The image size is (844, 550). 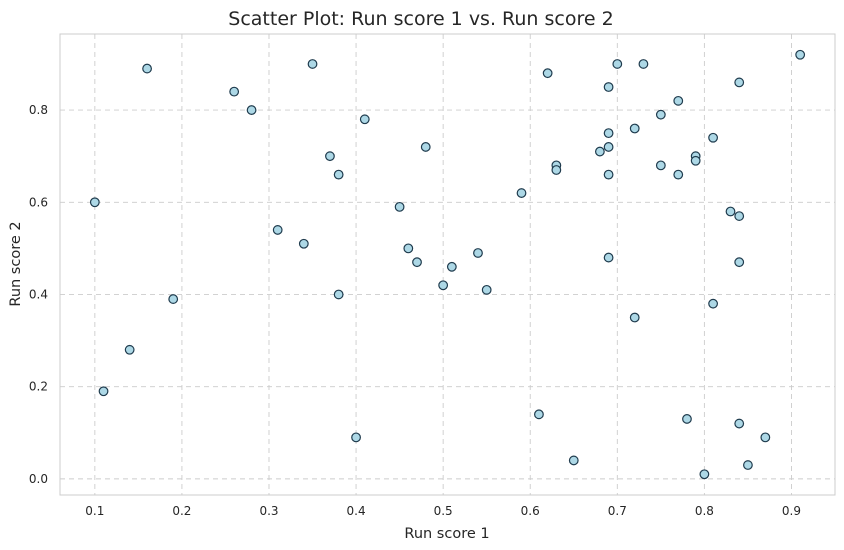 I want to click on y-tick-label: 0.6, so click(x=38, y=202).